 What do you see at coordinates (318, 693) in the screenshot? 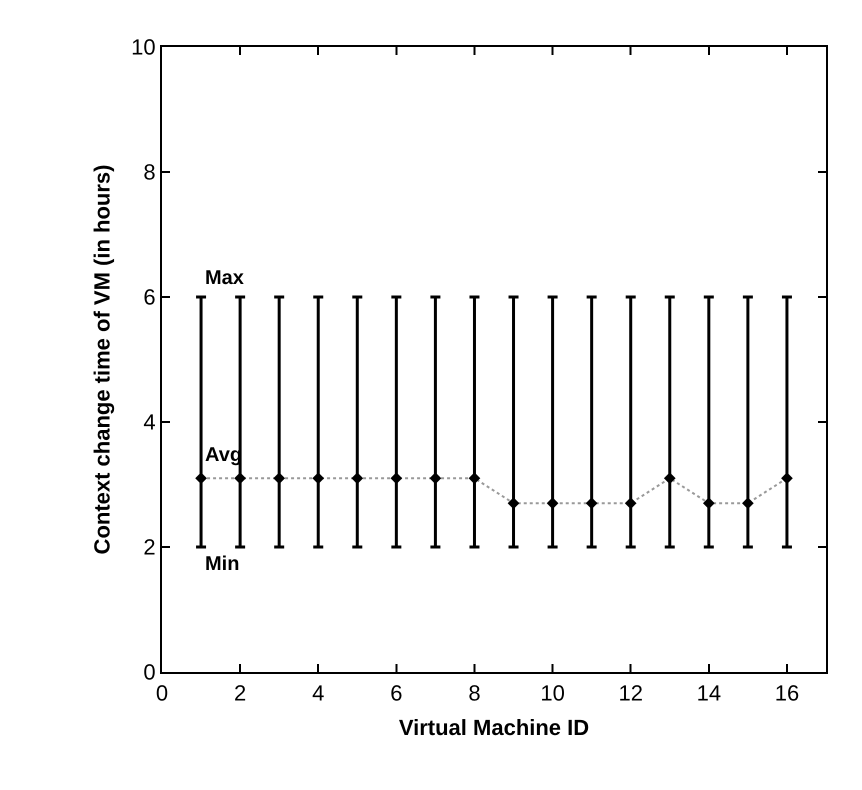
I see `x-tick-label: 4` at bounding box center [318, 693].